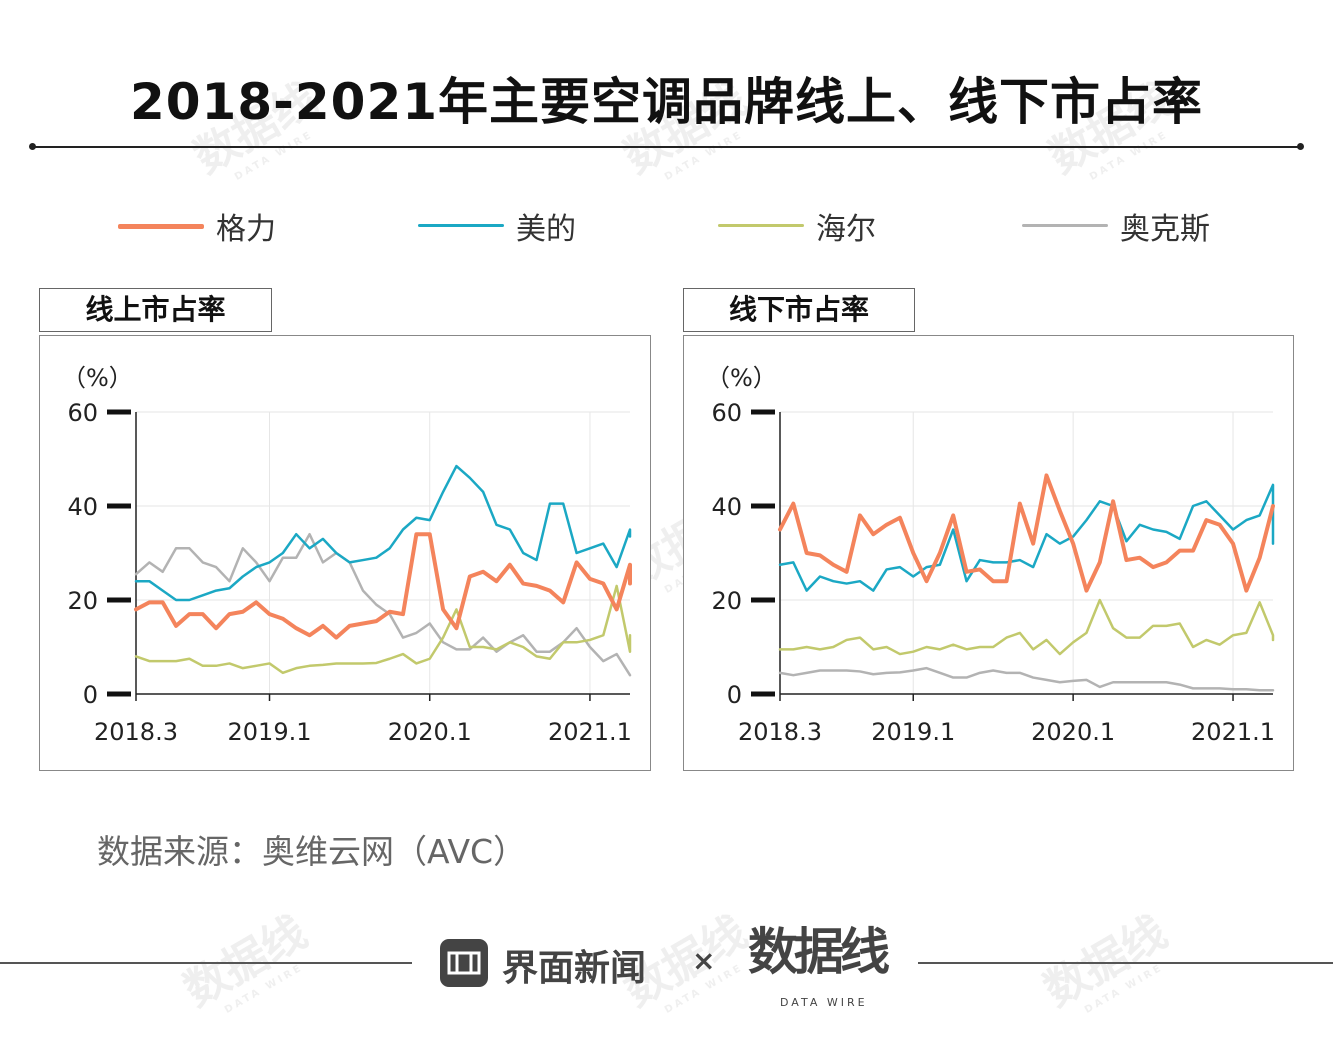  What do you see at coordinates (1300, 146) in the screenshot?
I see `divider-right-dot` at bounding box center [1300, 146].